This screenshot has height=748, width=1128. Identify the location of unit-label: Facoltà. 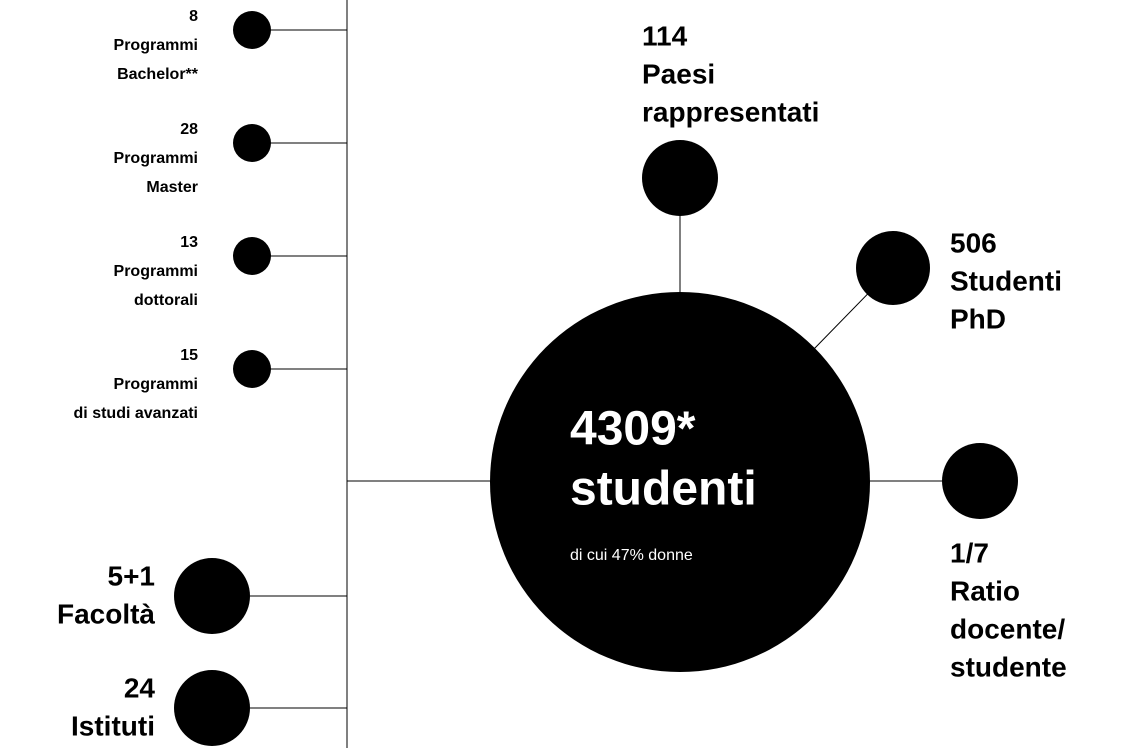
(106, 613).